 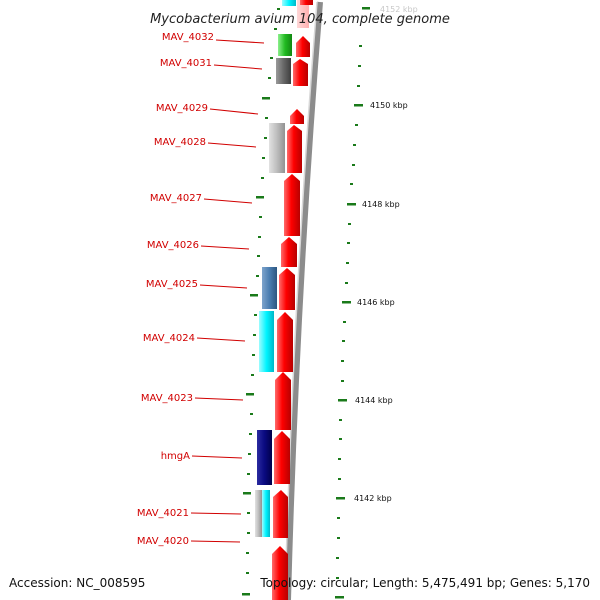 What do you see at coordinates (304, 300) in the screenshot?
I see `genome-backbone` at bounding box center [304, 300].